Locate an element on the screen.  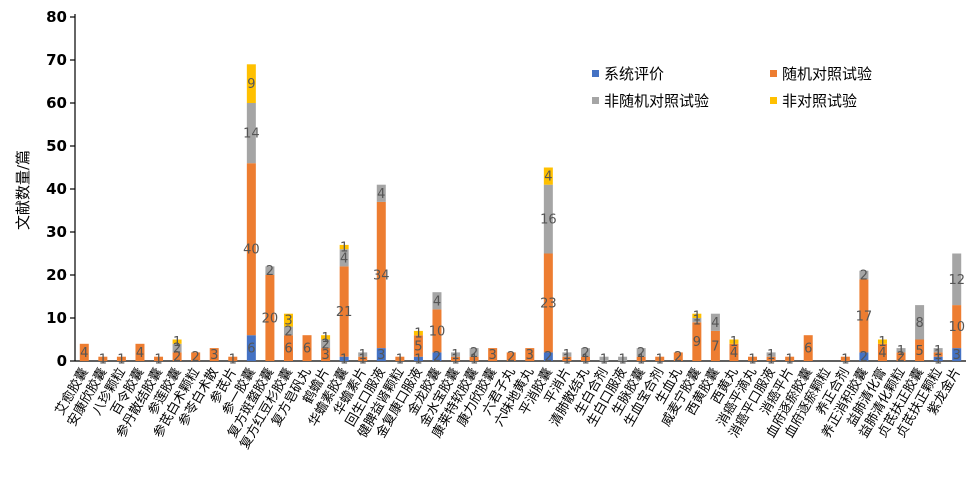
data-label: 17 is located at coordinates (864, 316).